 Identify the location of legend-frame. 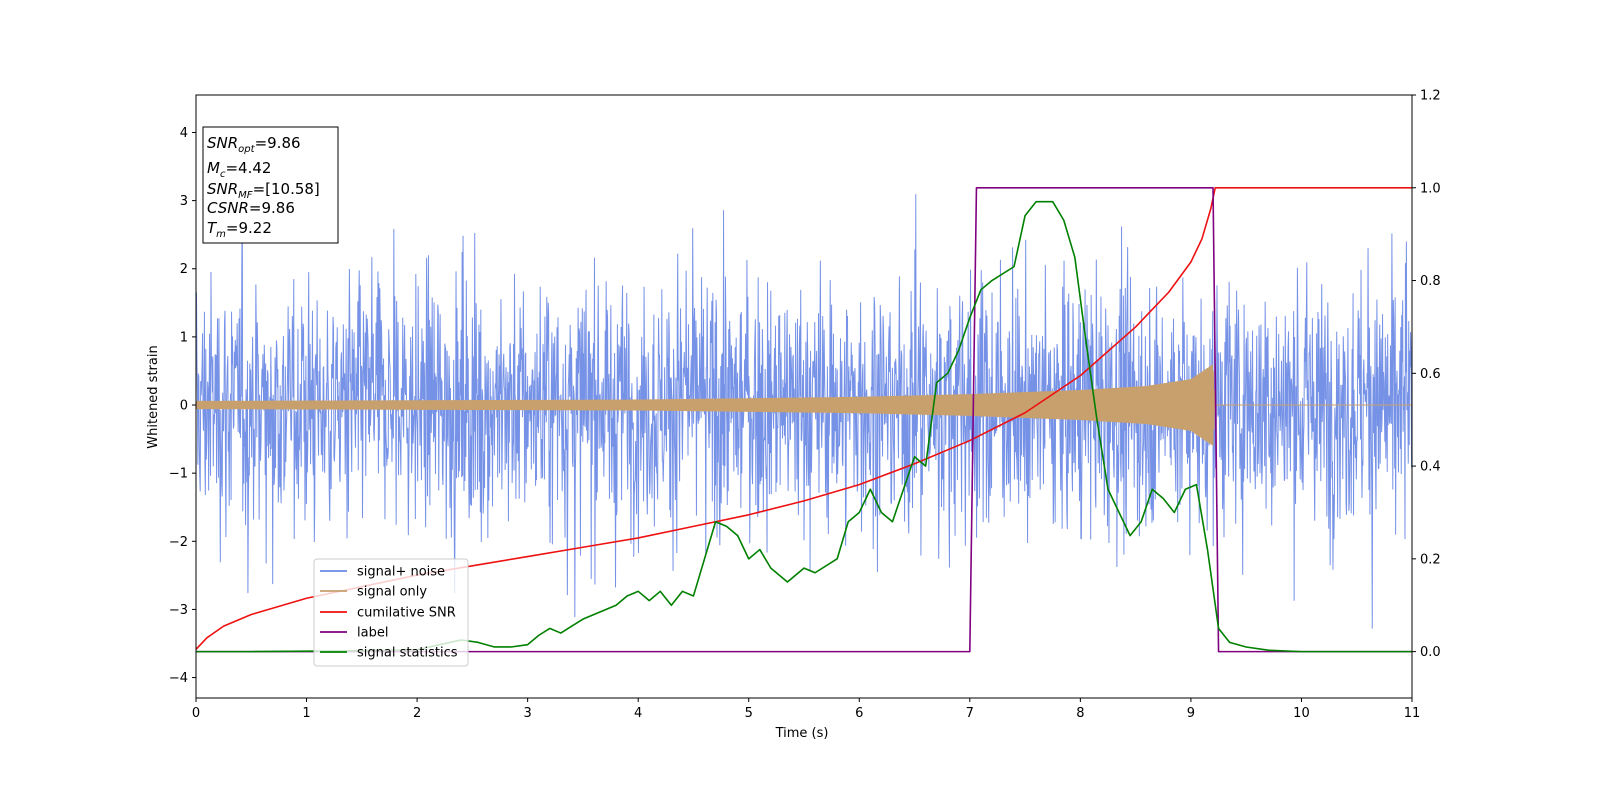
(391, 612).